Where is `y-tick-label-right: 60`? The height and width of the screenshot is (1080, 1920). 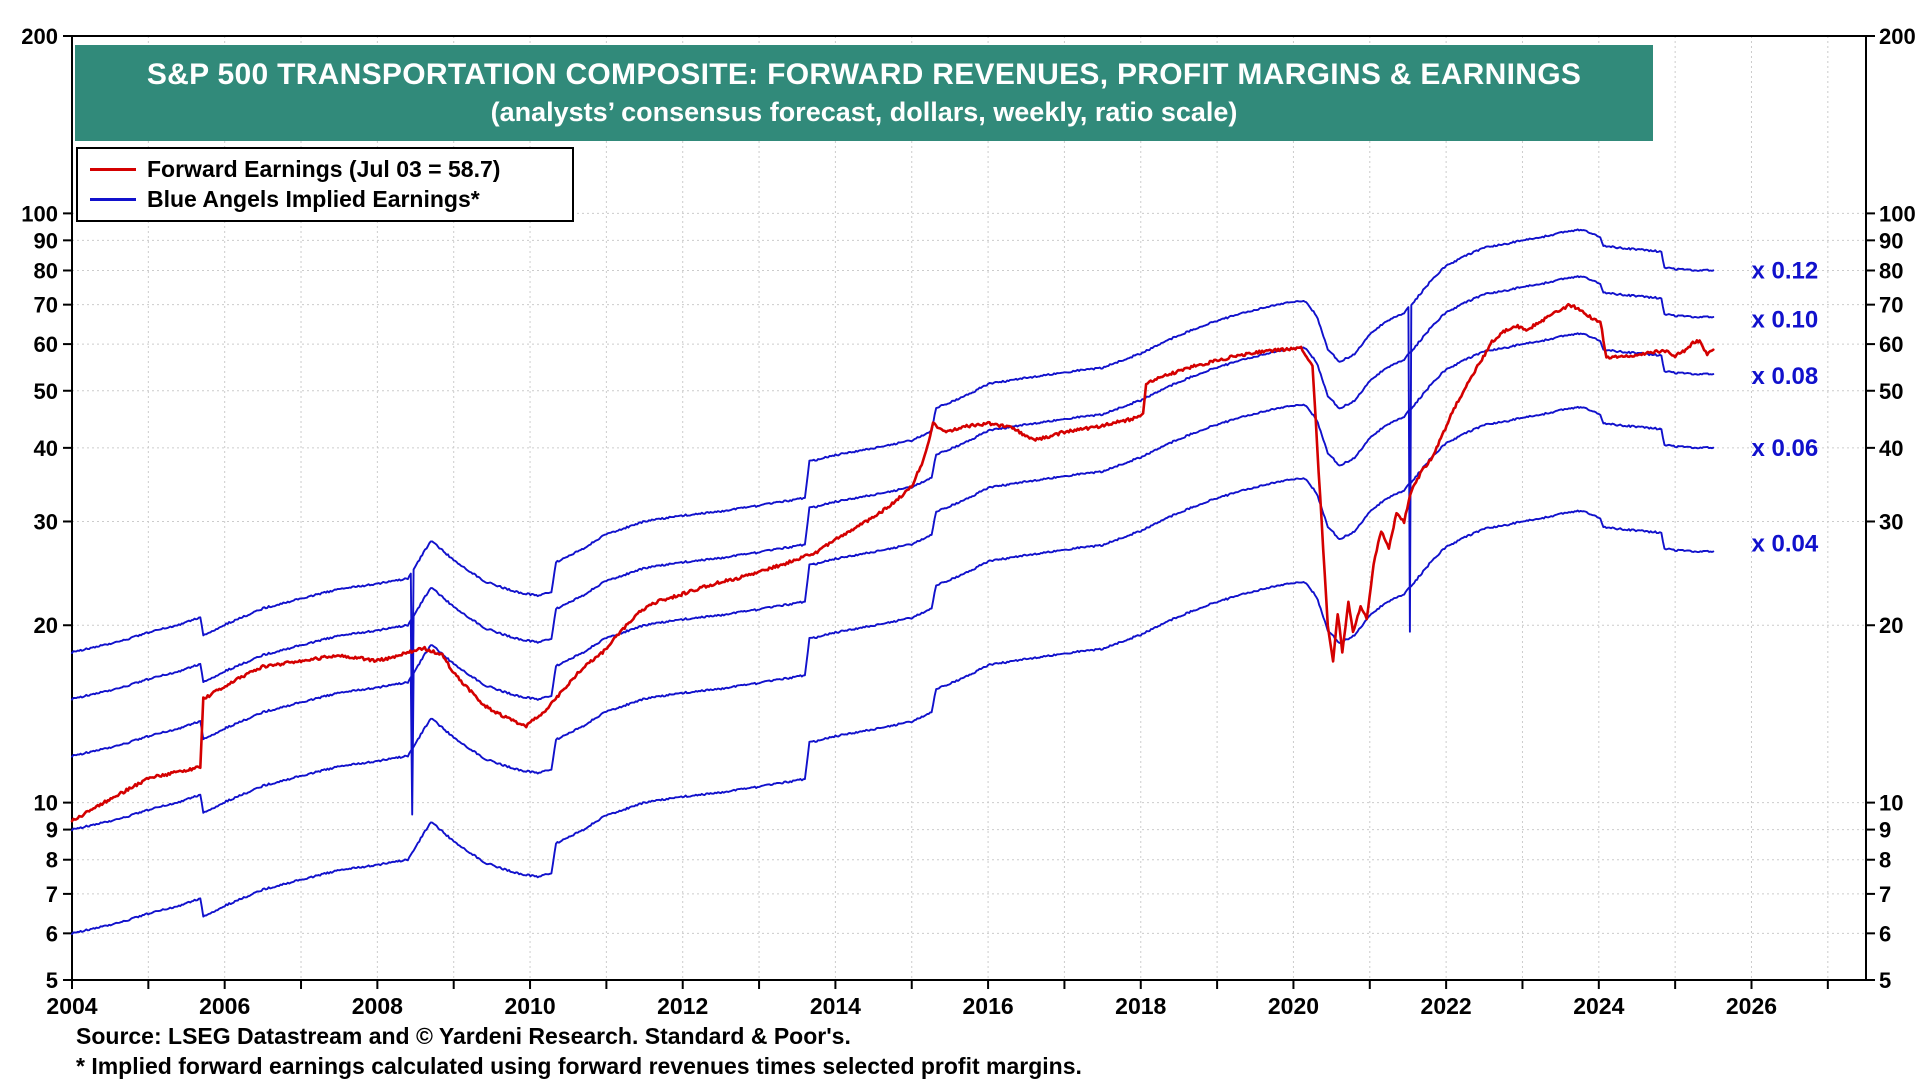 y-tick-label-right: 60 is located at coordinates (1891, 344).